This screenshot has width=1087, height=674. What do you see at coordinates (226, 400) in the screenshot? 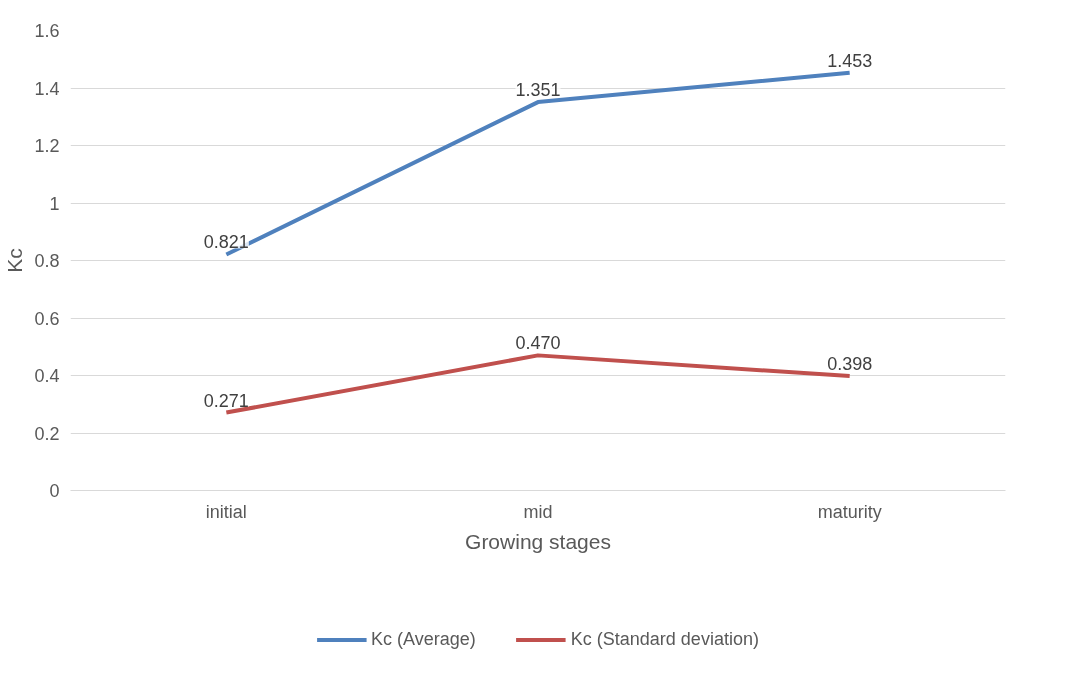
I see `data-label: 0.271` at bounding box center [226, 400].